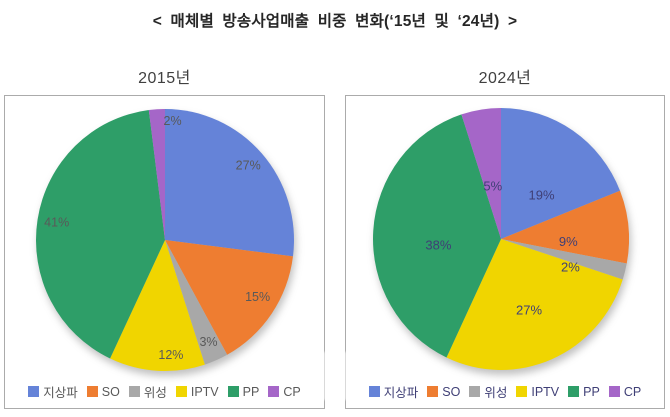 This screenshot has width=670, height=417. I want to click on chart-title-2024: 2024년, so click(505, 78).